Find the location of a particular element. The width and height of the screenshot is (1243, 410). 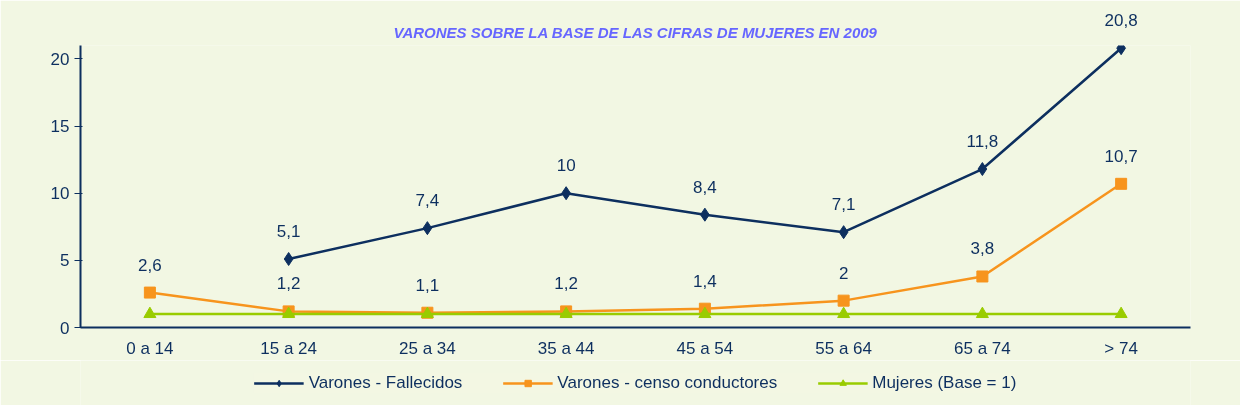

data-label: 2 is located at coordinates (843, 273).